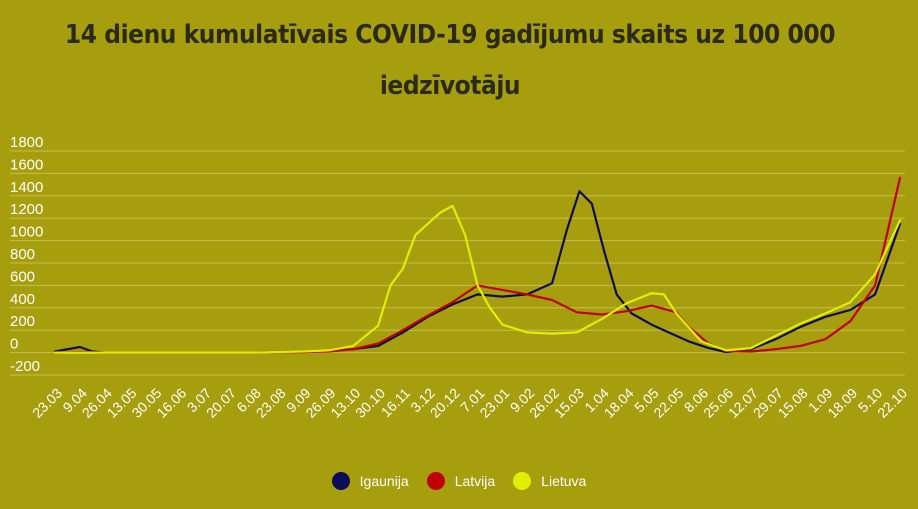 Image resolution: width=918 pixels, height=509 pixels. I want to click on y-tick-label: 800, so click(22, 254).